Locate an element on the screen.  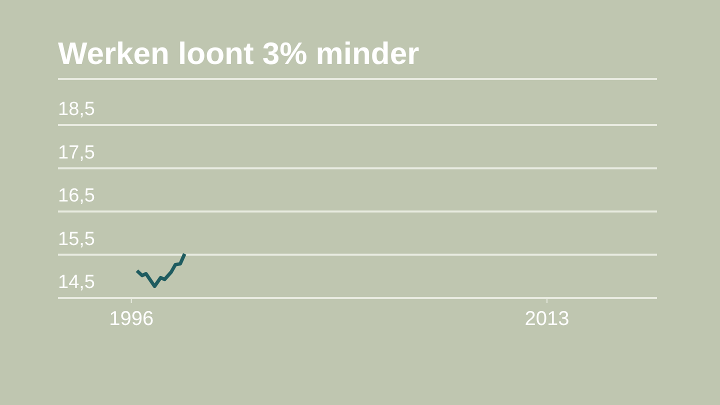
y-tick-label: 18,5 is located at coordinates (76, 109).